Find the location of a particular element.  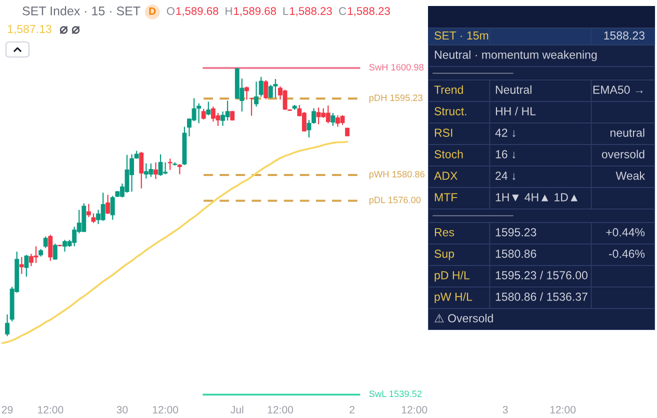

ref-line-label: SwH 1600.98 is located at coordinates (396, 67).